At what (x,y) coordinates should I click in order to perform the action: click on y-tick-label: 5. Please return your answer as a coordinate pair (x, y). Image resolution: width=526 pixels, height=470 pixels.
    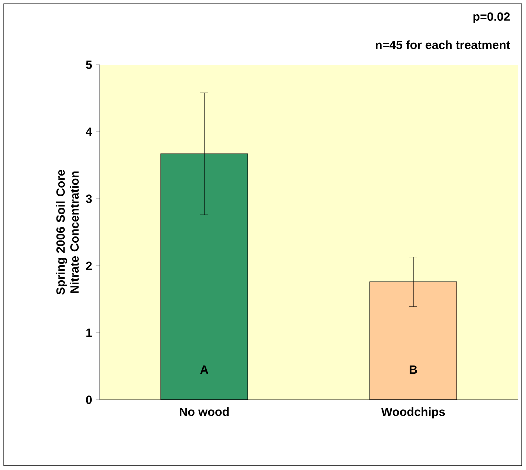
    Looking at the image, I should click on (89, 65).